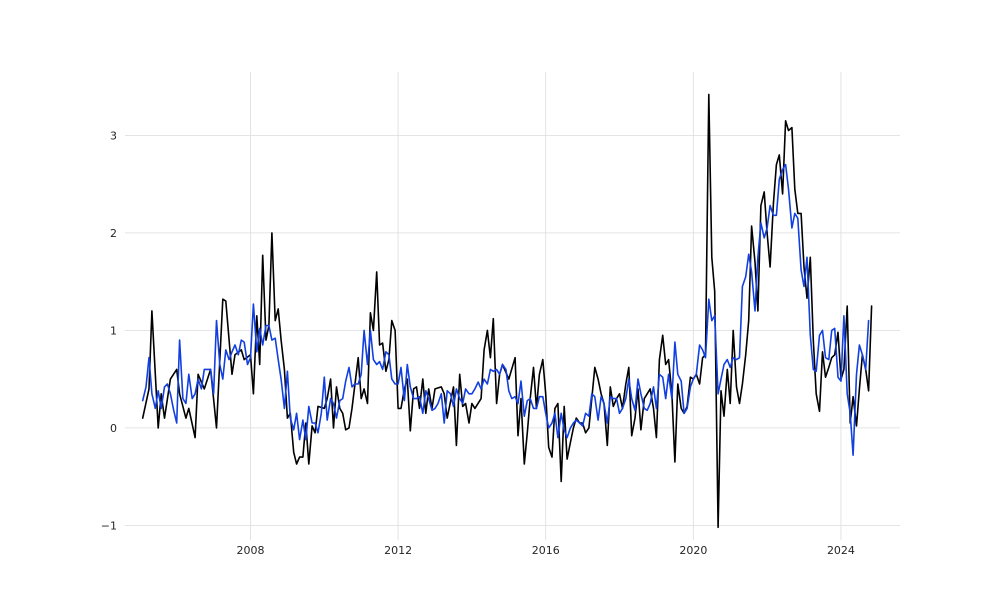 Image resolution: width=1000 pixels, height=600 pixels. I want to click on y-tick-label: 3, so click(113, 135).